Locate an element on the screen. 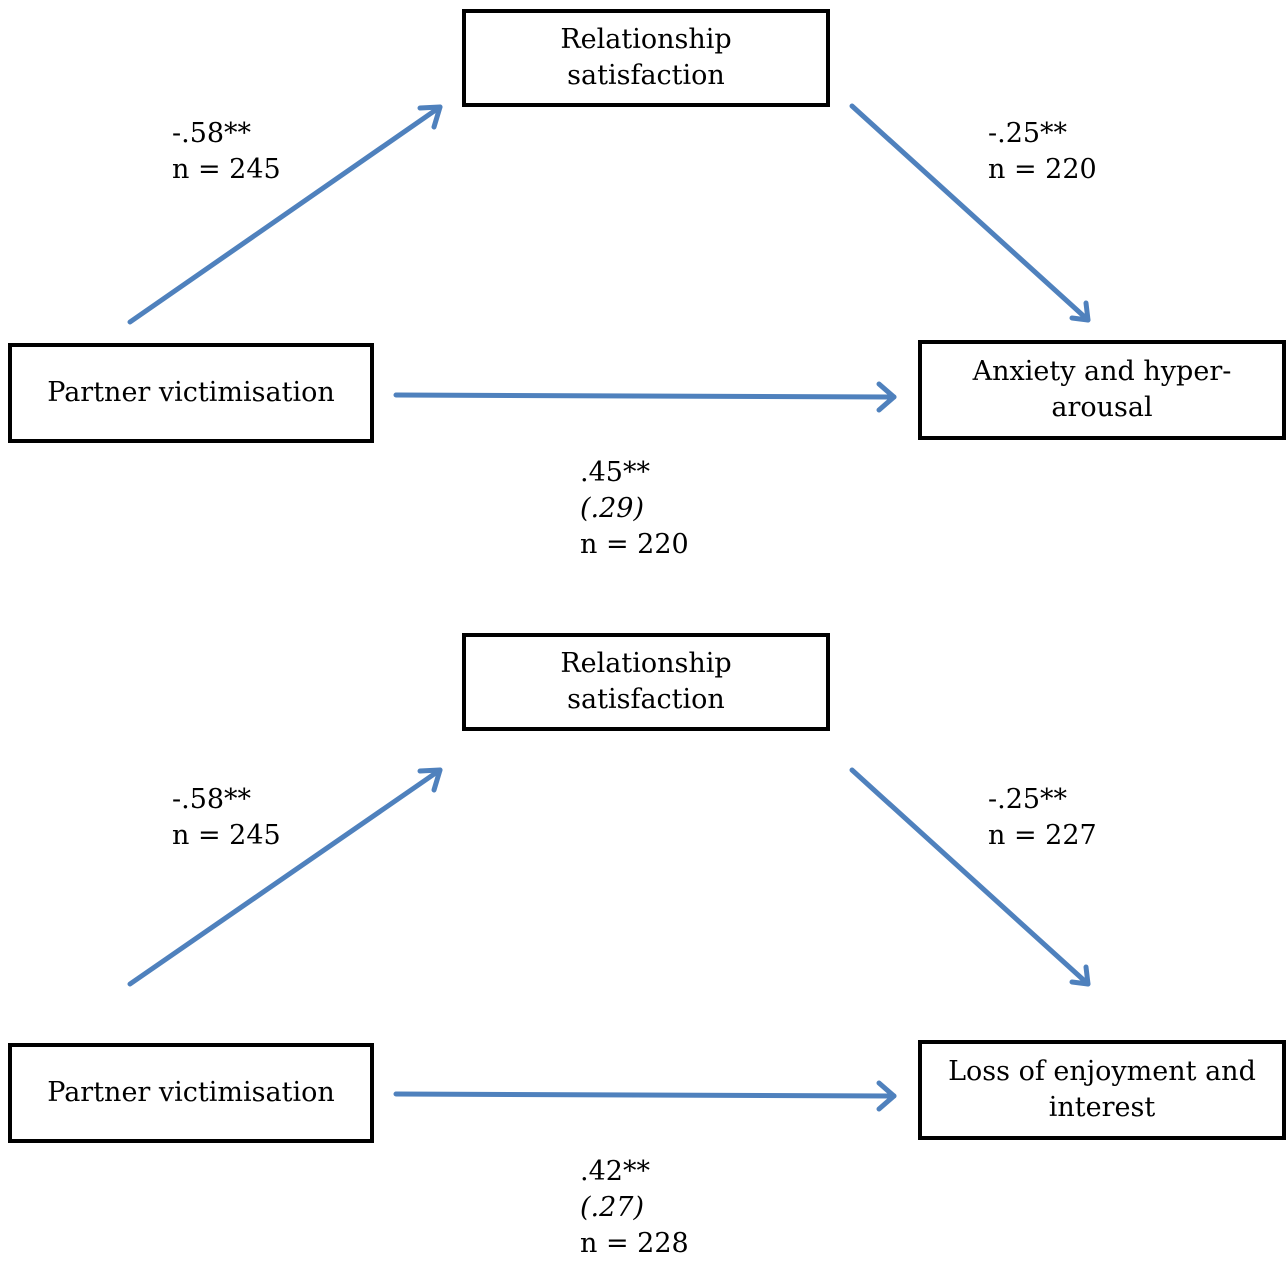 This screenshot has height=1262, width=1286. outcome-label-line1: Anxiety and hyper- is located at coordinates (1102, 371).